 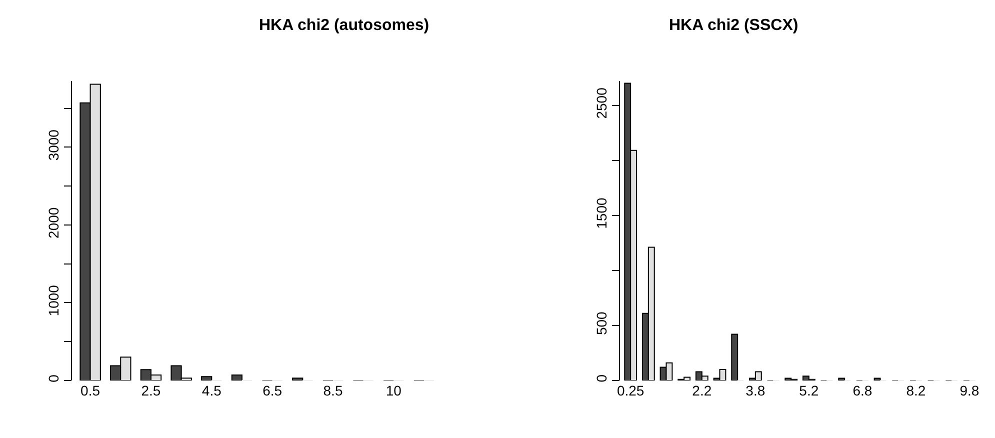 I want to click on y-tick-label: 500, so click(x=601, y=323).